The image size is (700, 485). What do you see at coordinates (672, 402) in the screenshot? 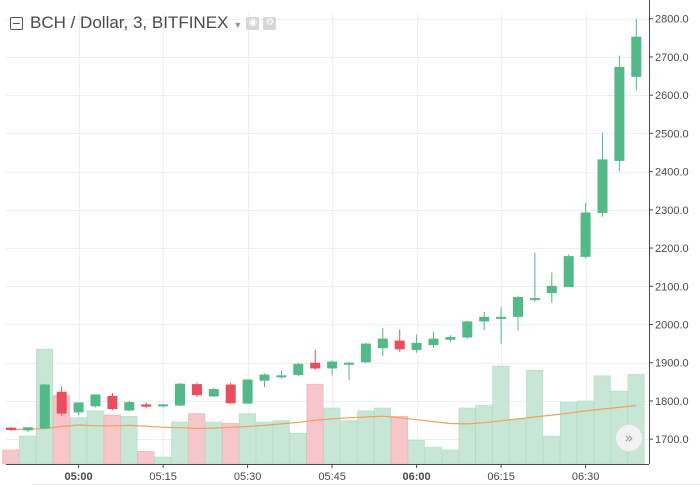
I see `price-tick-label: 1800.0` at bounding box center [672, 402].